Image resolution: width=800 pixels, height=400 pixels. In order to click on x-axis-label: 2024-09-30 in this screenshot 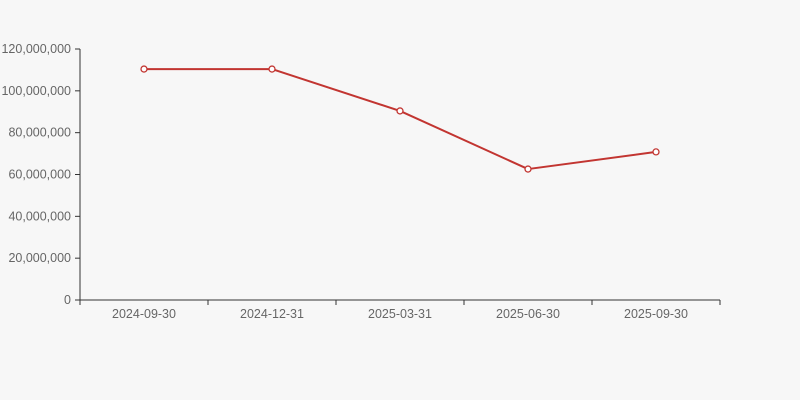, I will do `click(144, 314)`.